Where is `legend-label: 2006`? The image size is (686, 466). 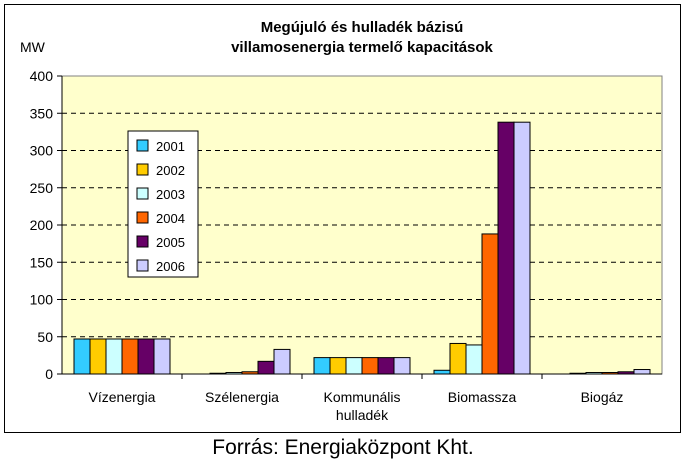 legend-label: 2006 is located at coordinates (170, 266).